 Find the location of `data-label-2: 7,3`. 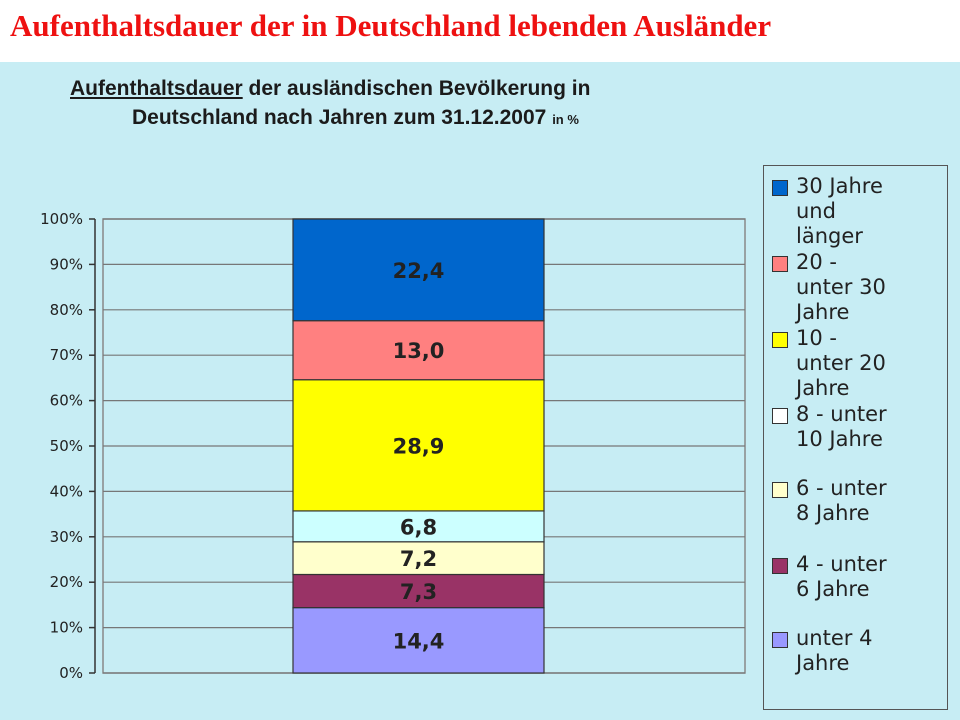

data-label-2: 7,3 is located at coordinates (418, 592).